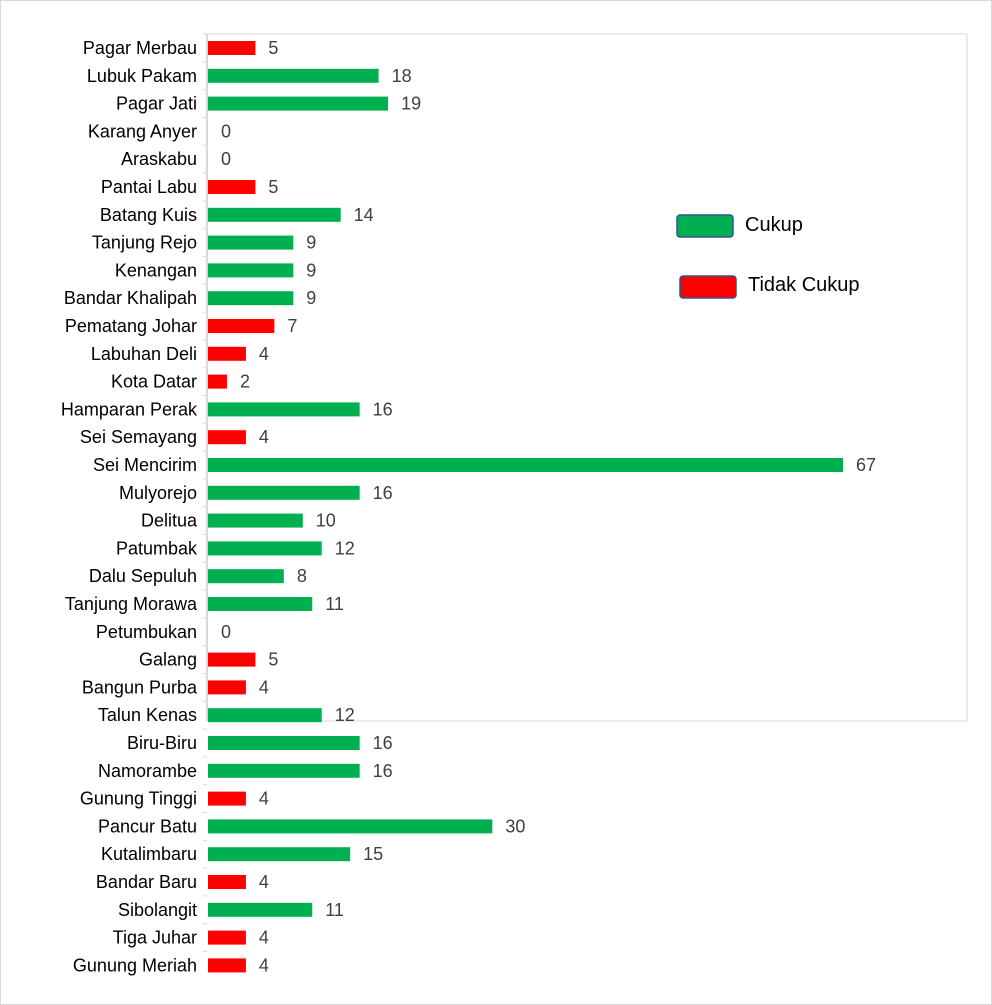  Describe the element at coordinates (162, 743) in the screenshot. I see `category-label: Biru-Biru` at that location.